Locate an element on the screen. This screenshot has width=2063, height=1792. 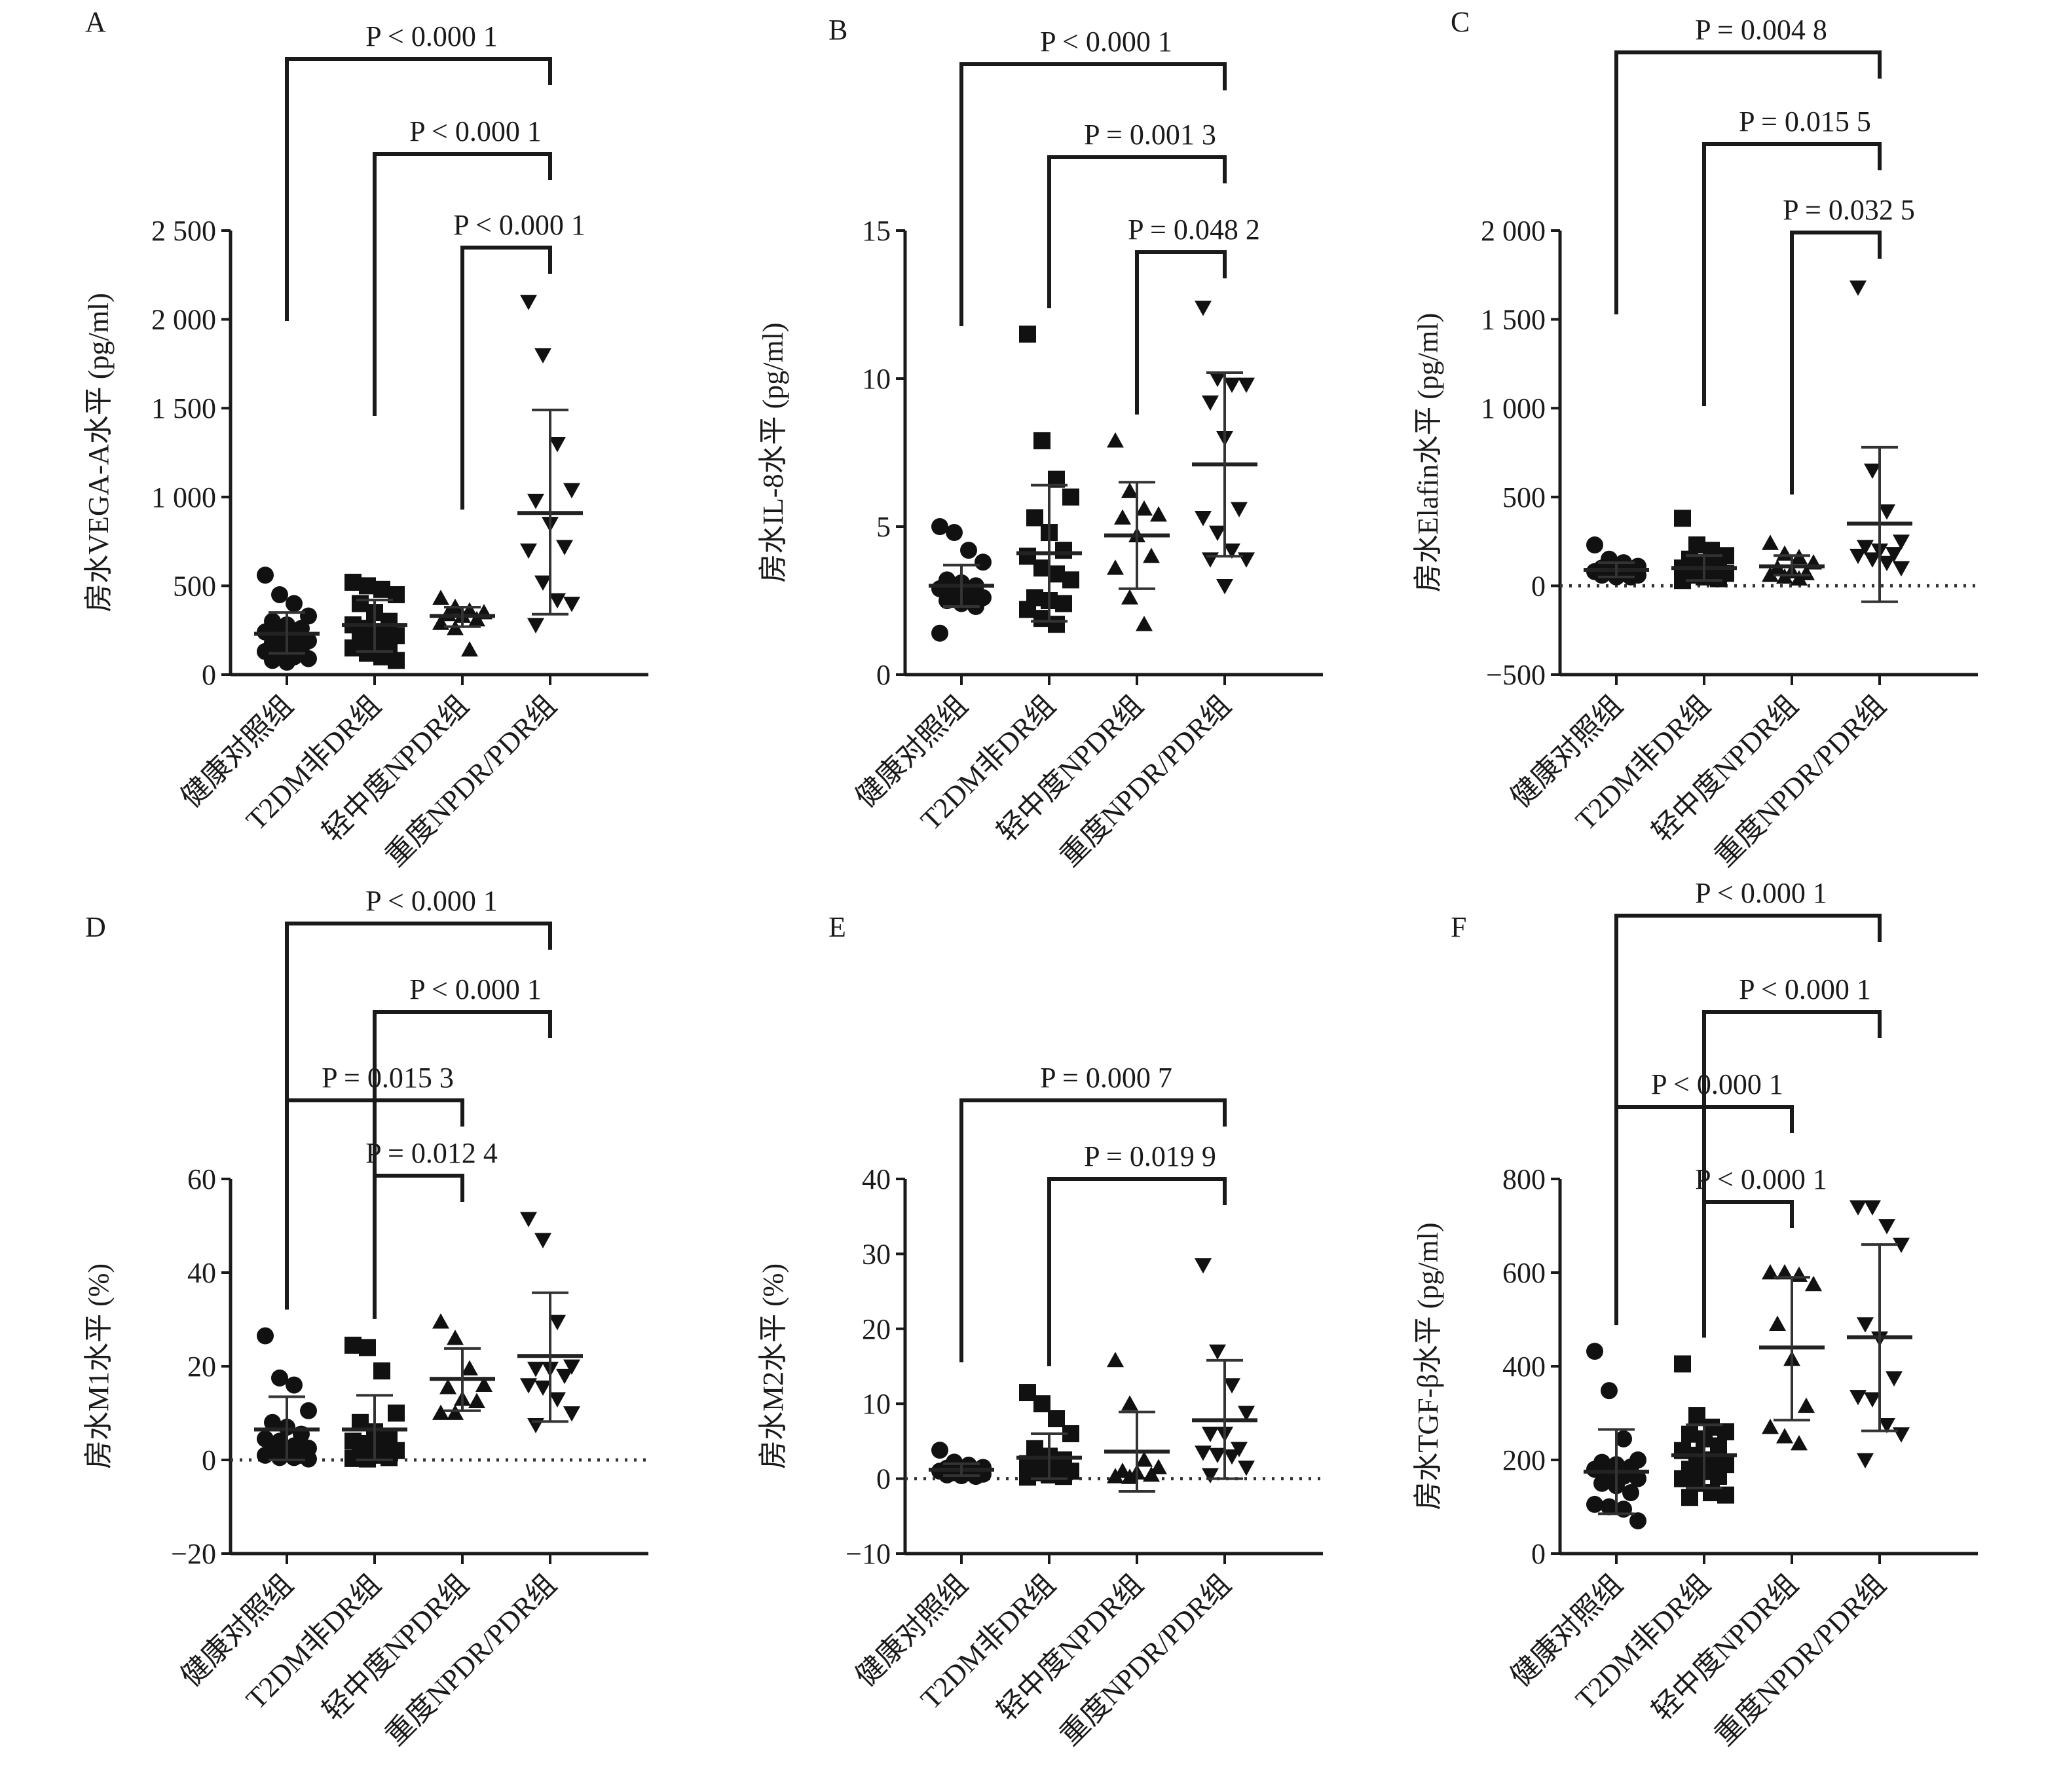
p-value-label: P = 0.019 9 is located at coordinates (1150, 1156).